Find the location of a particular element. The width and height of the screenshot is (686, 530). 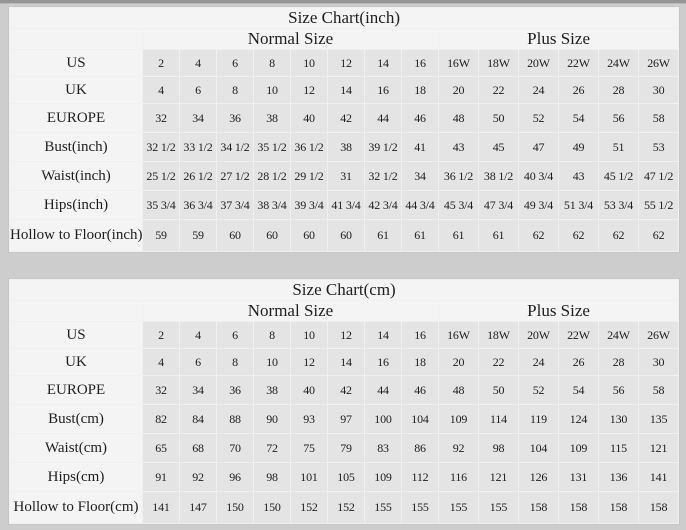

size-value-cell: 30 is located at coordinates (659, 90).